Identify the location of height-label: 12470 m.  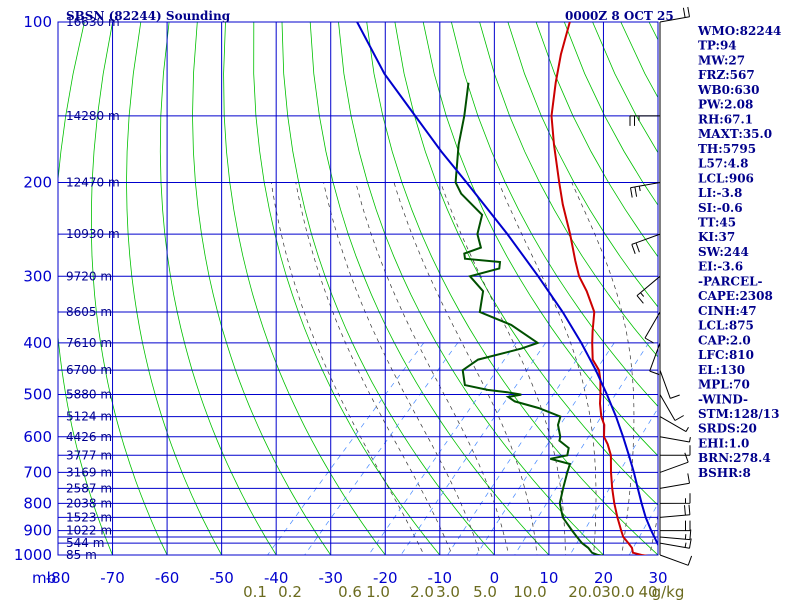
(93, 182).